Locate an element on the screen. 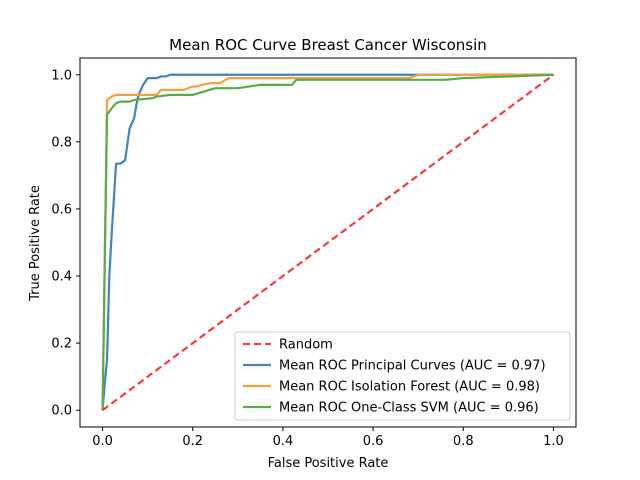 Image resolution: width=640 pixels, height=480 pixels. x-axis-label: False Positive Rate is located at coordinates (328, 463).